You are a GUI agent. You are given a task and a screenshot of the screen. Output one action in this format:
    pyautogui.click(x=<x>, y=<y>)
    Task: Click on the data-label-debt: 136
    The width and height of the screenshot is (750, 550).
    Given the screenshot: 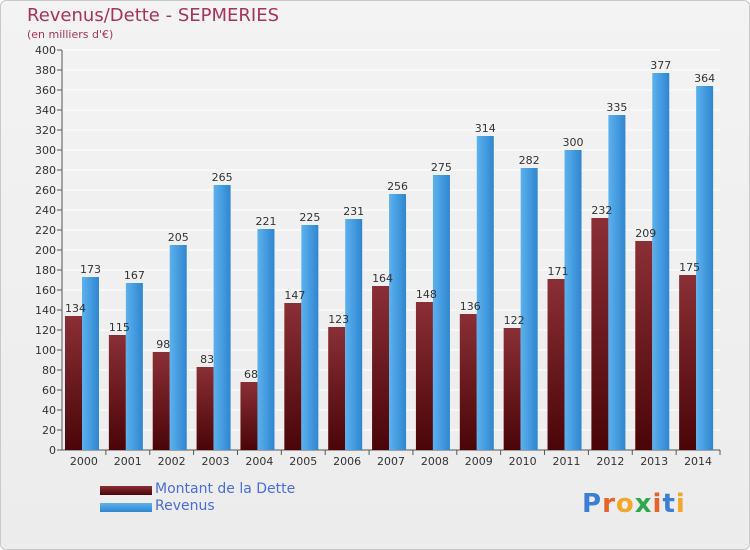 What is the action you would take?
    pyautogui.click(x=470, y=306)
    